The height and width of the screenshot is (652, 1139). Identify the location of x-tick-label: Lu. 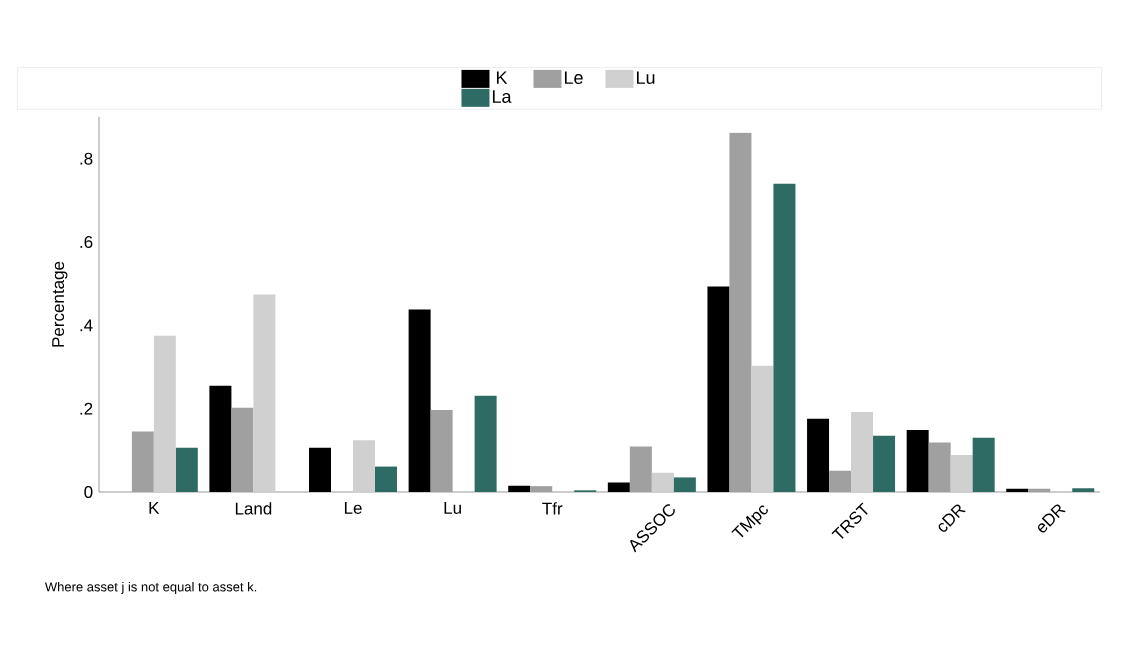
(452, 508).